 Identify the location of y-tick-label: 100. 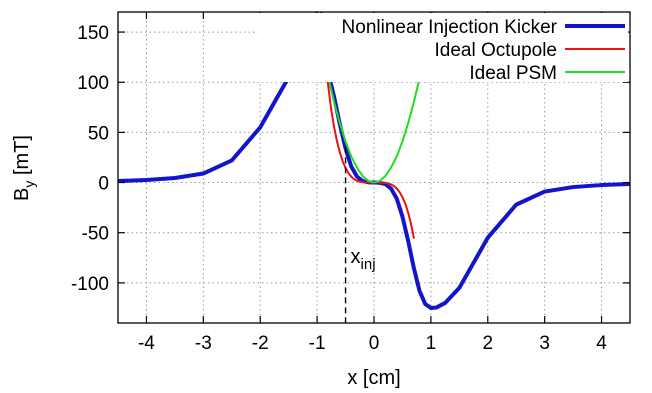
(93, 83).